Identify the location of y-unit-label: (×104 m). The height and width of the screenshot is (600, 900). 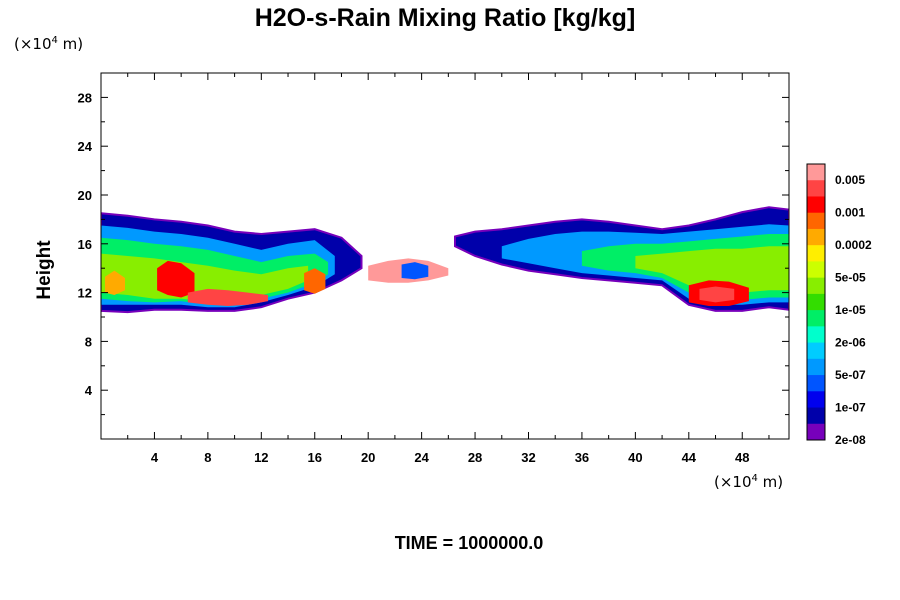
(48, 44).